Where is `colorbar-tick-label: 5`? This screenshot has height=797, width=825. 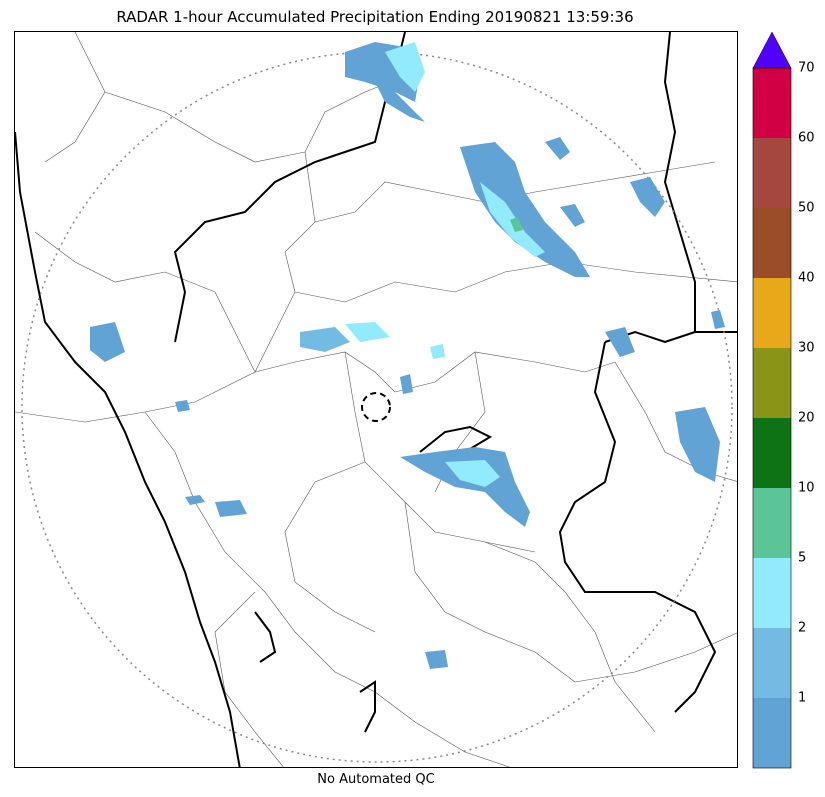 colorbar-tick-label: 5 is located at coordinates (802, 558).